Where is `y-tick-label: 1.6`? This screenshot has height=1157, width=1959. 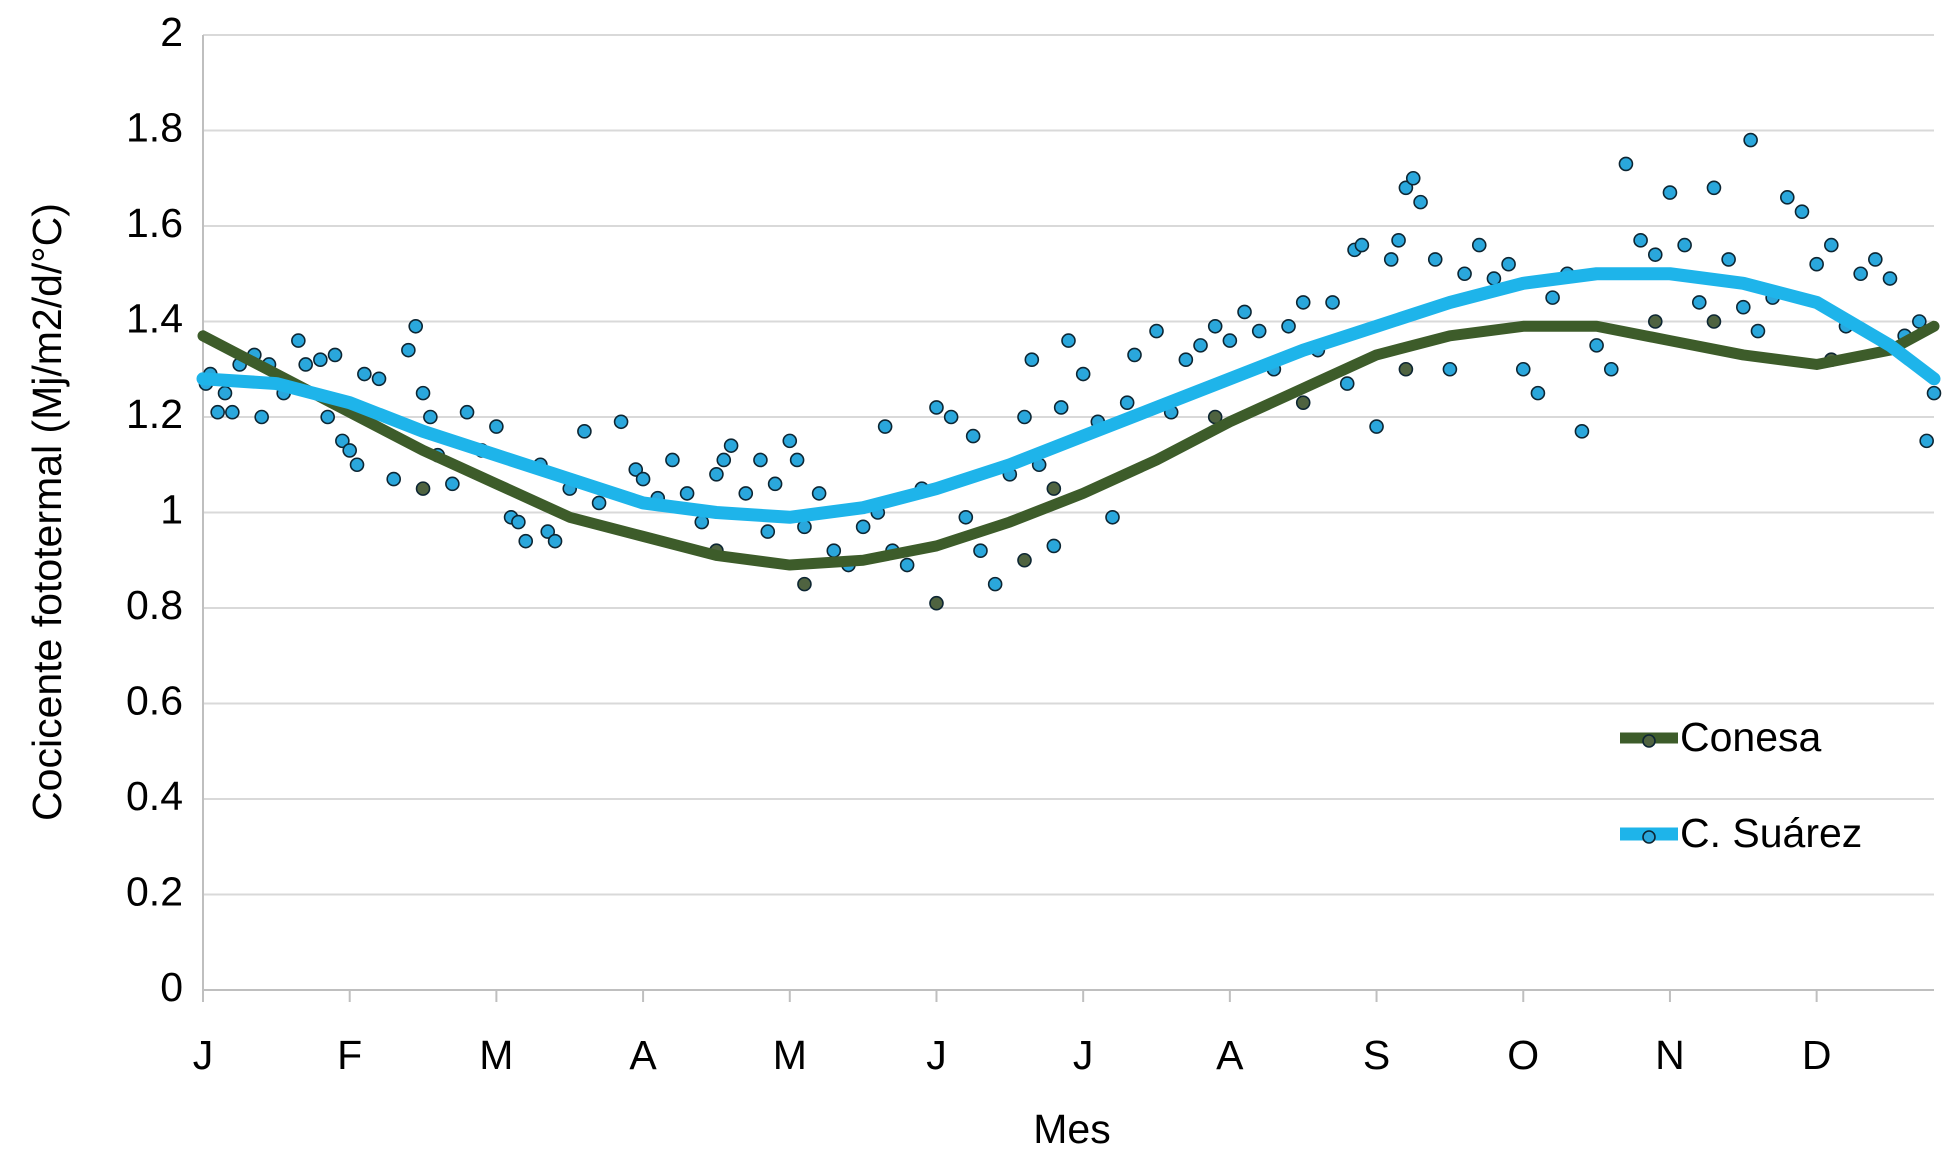
y-tick-label: 1.6 is located at coordinates (154, 223).